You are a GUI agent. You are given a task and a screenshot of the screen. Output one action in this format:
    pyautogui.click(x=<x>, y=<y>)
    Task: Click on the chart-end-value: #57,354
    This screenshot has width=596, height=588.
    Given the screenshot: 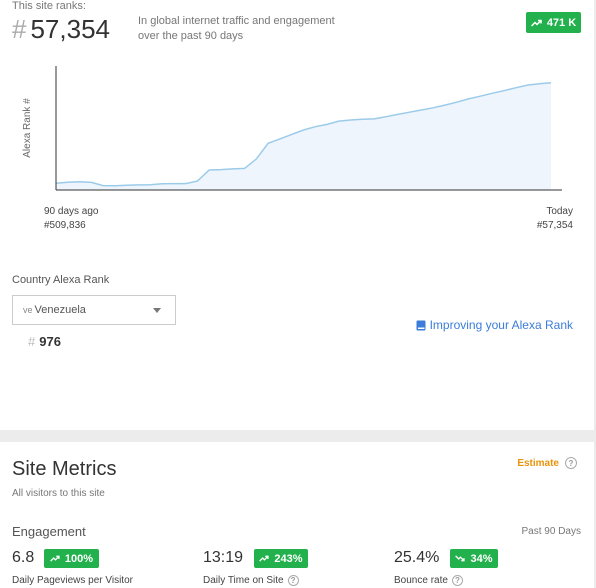 What is the action you would take?
    pyautogui.click(x=554, y=225)
    